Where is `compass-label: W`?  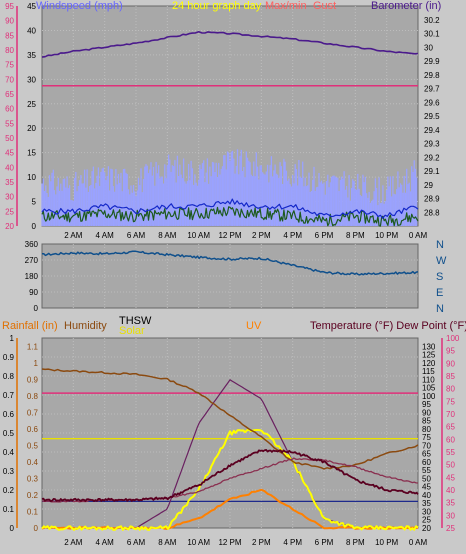
compass-label: W is located at coordinates (441, 261).